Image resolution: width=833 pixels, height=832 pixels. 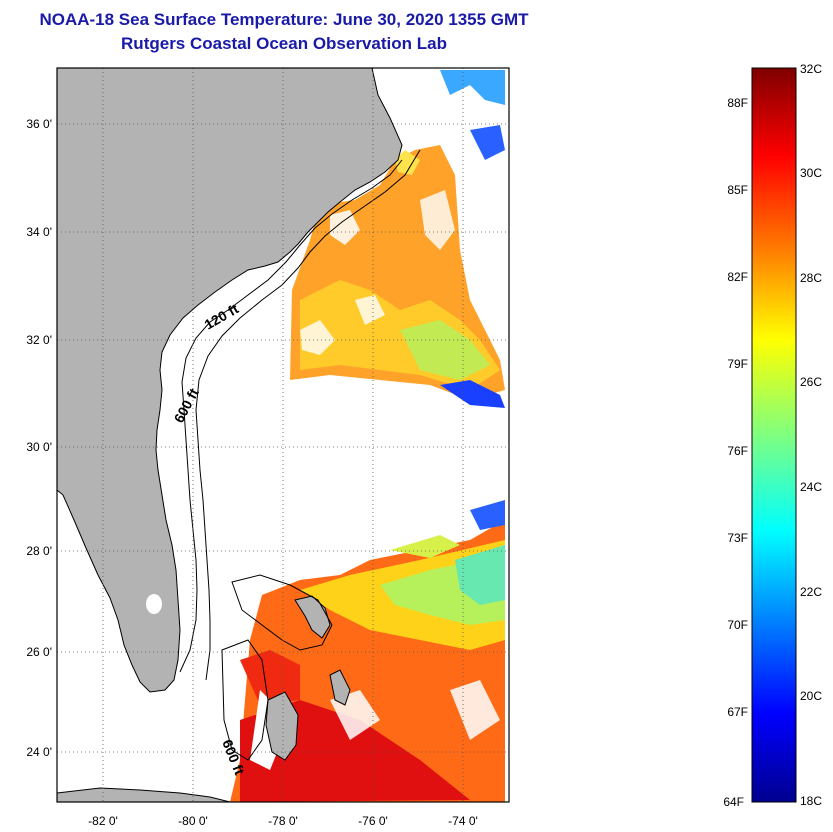 I want to click on lake-okeechobee, so click(x=154, y=604).